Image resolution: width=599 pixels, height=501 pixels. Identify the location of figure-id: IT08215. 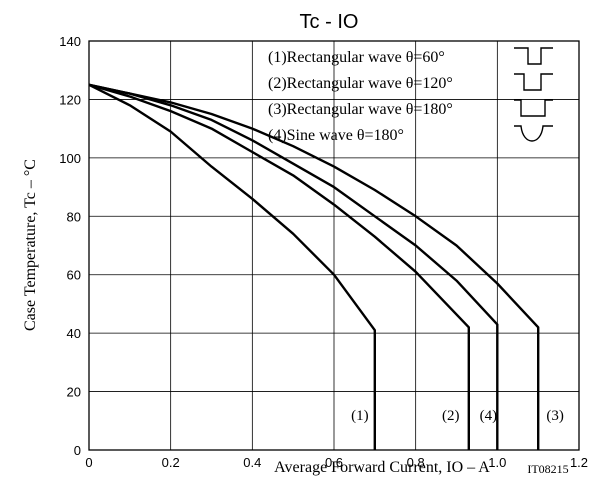
(547, 469).